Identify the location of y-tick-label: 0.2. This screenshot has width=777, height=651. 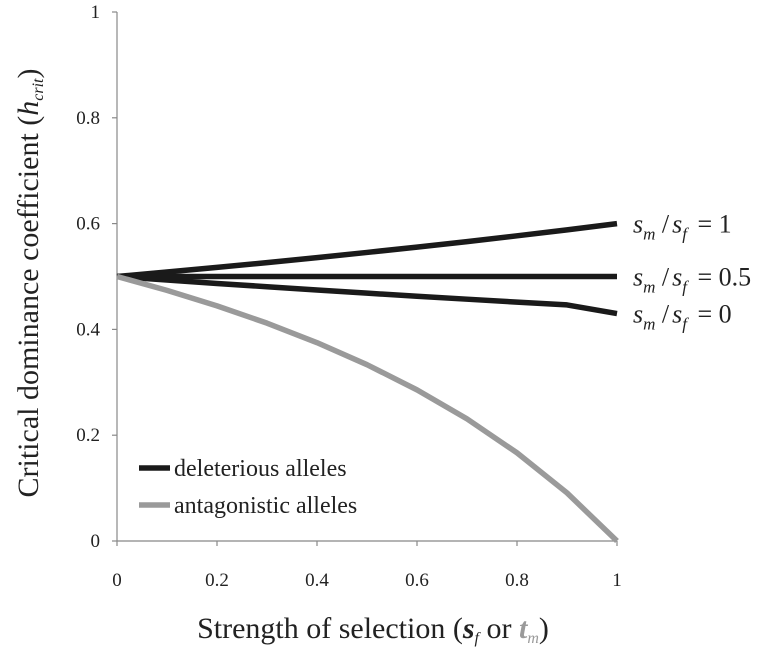
(88, 435).